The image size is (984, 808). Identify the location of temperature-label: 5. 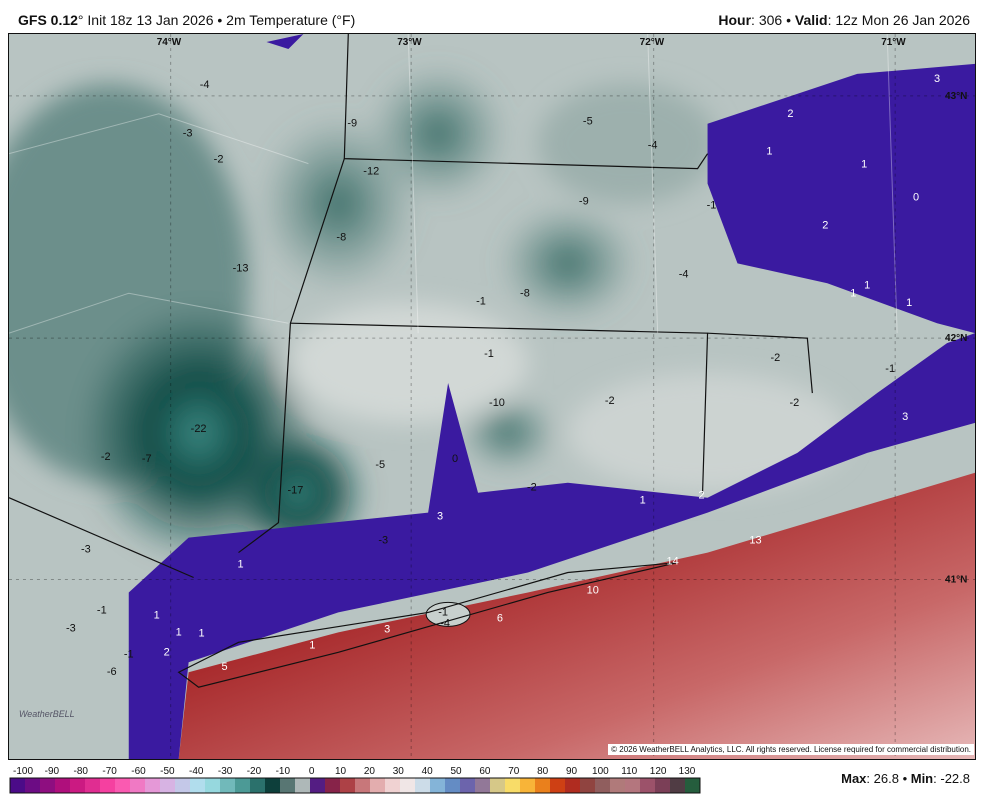
(224, 667).